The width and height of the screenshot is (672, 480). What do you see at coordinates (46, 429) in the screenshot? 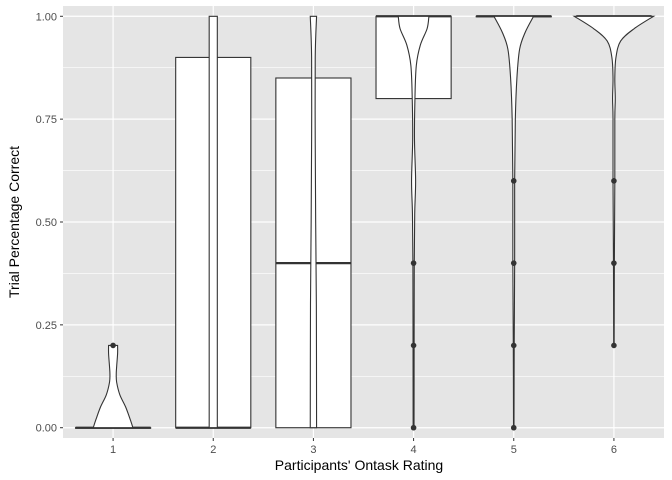
I see `y-tick-label: 0.00` at bounding box center [46, 429].